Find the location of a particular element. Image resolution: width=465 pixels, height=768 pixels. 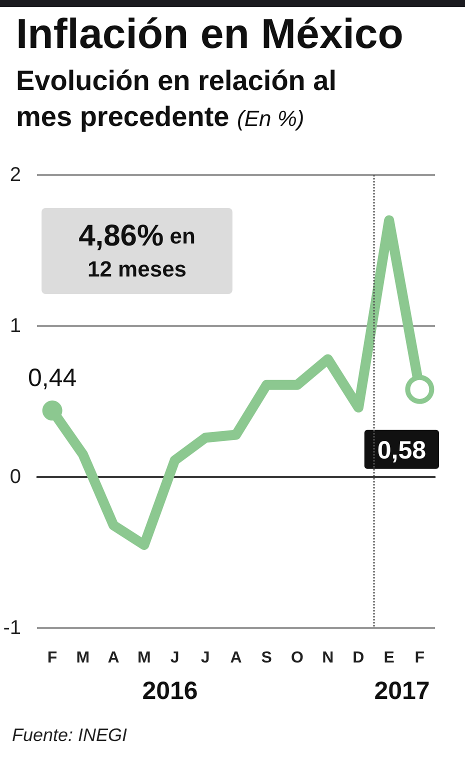

data-label: 0,58 is located at coordinates (401, 450).